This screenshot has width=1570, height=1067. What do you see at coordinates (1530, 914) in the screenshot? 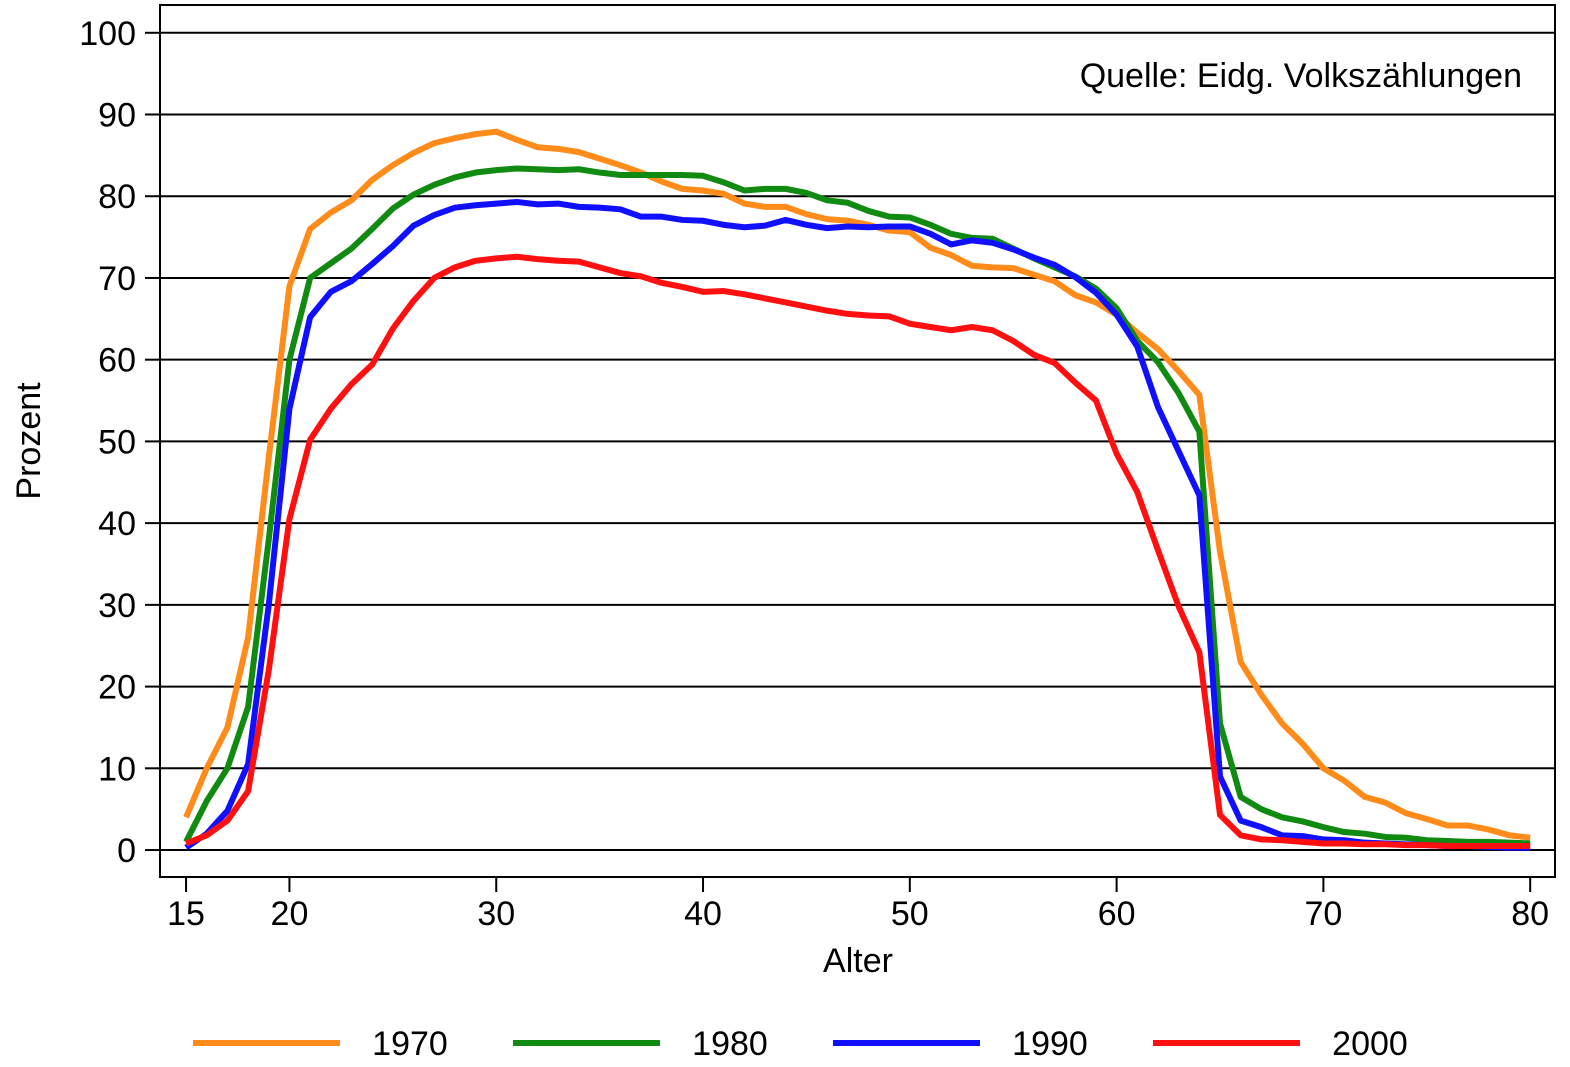
I see `x-tick-label: 80` at bounding box center [1530, 914].